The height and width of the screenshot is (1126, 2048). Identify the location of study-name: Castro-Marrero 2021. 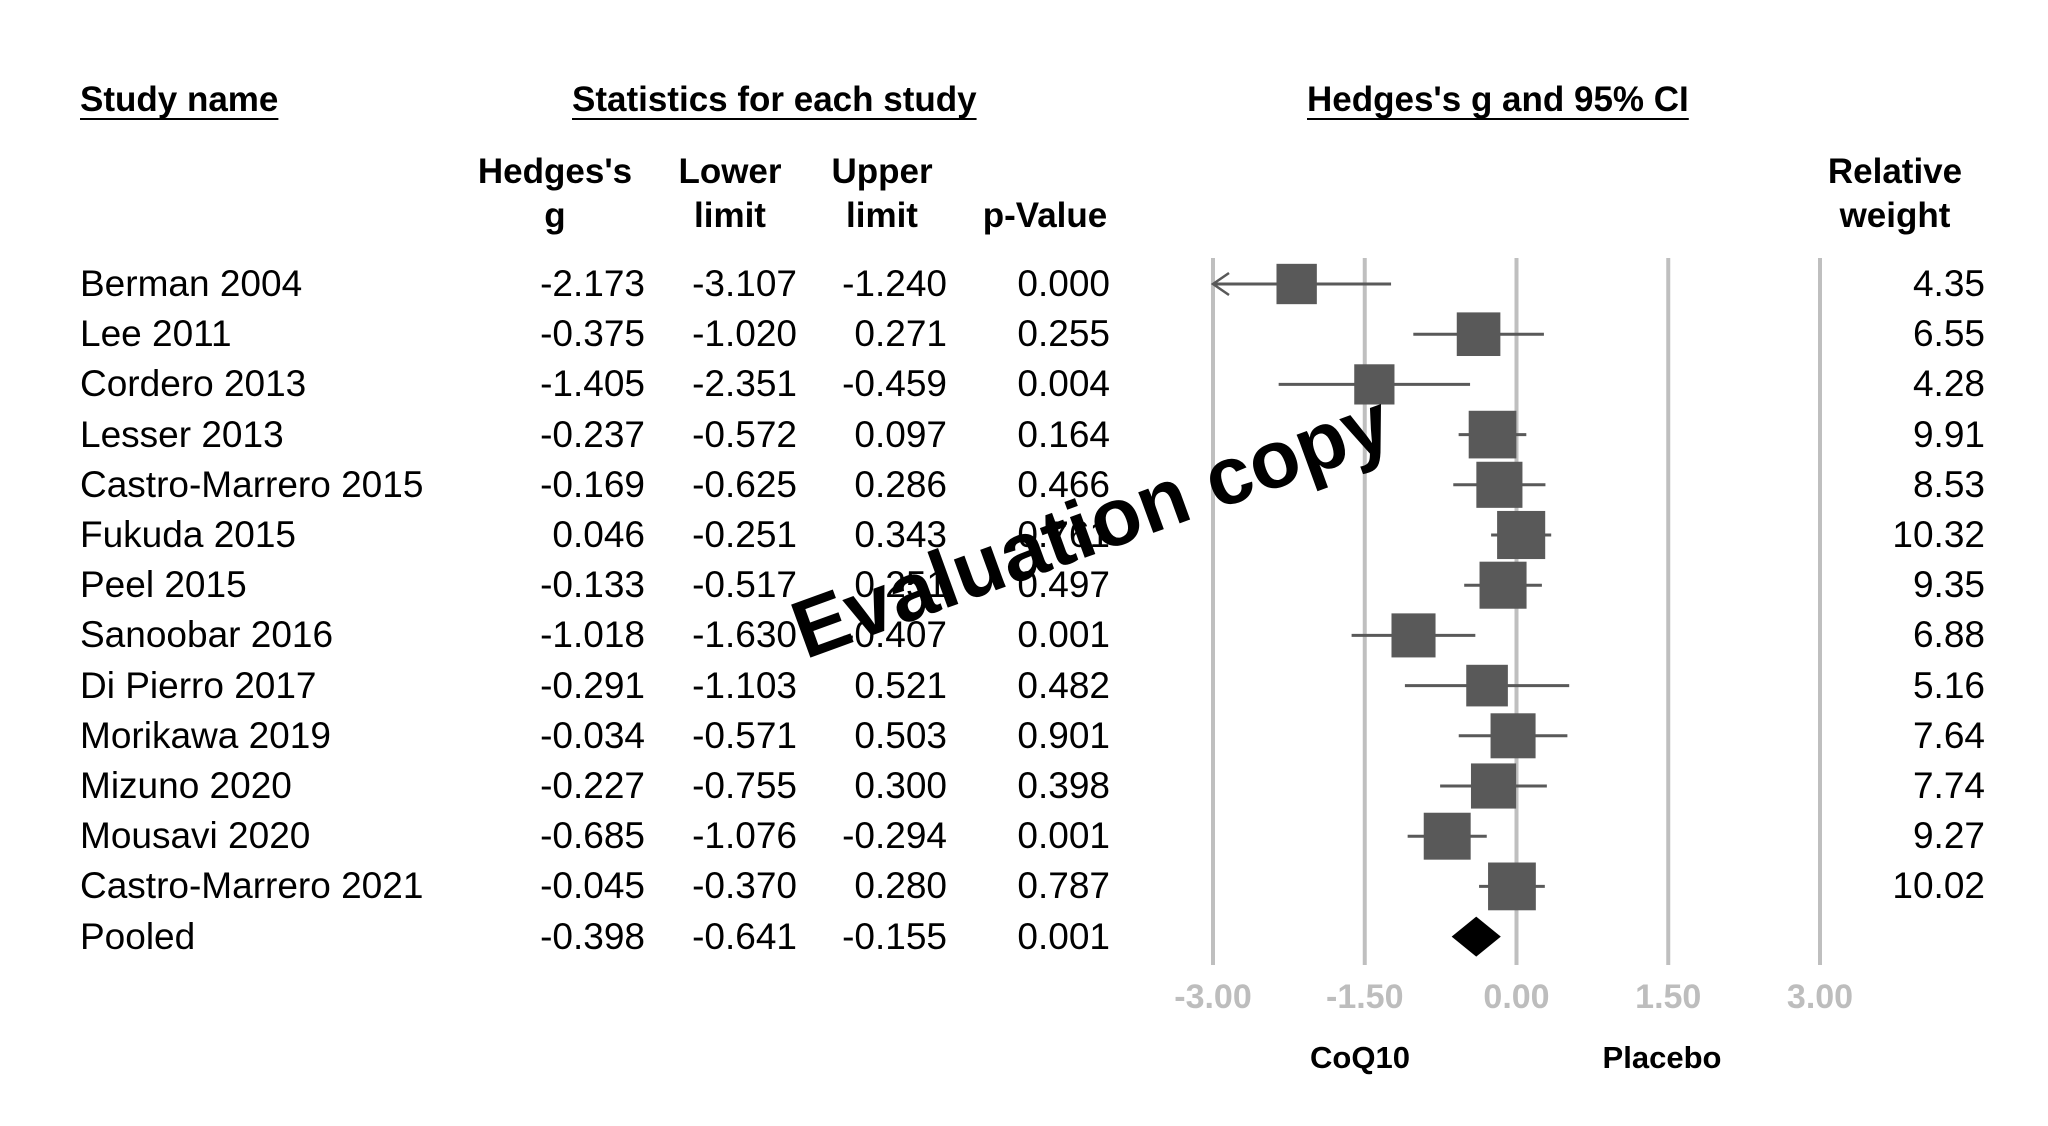
(252, 886).